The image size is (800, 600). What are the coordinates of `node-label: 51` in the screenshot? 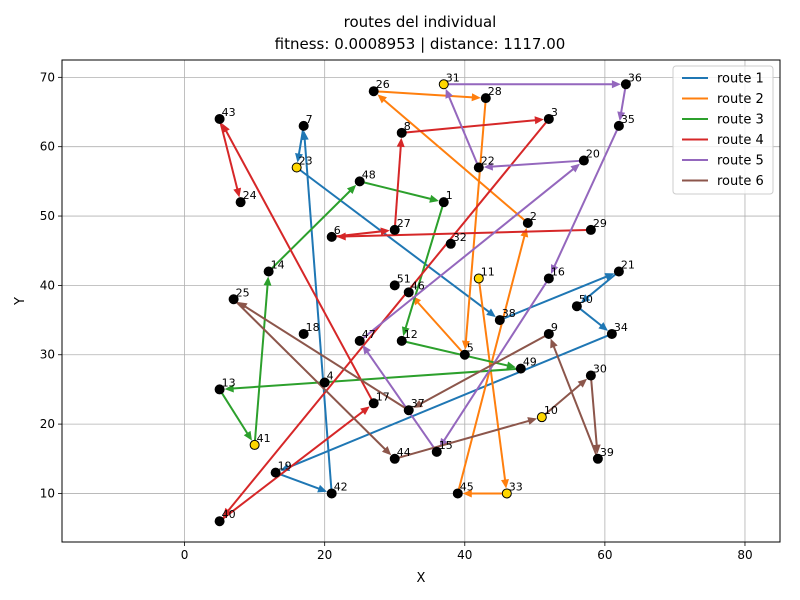 It's located at (404, 278).